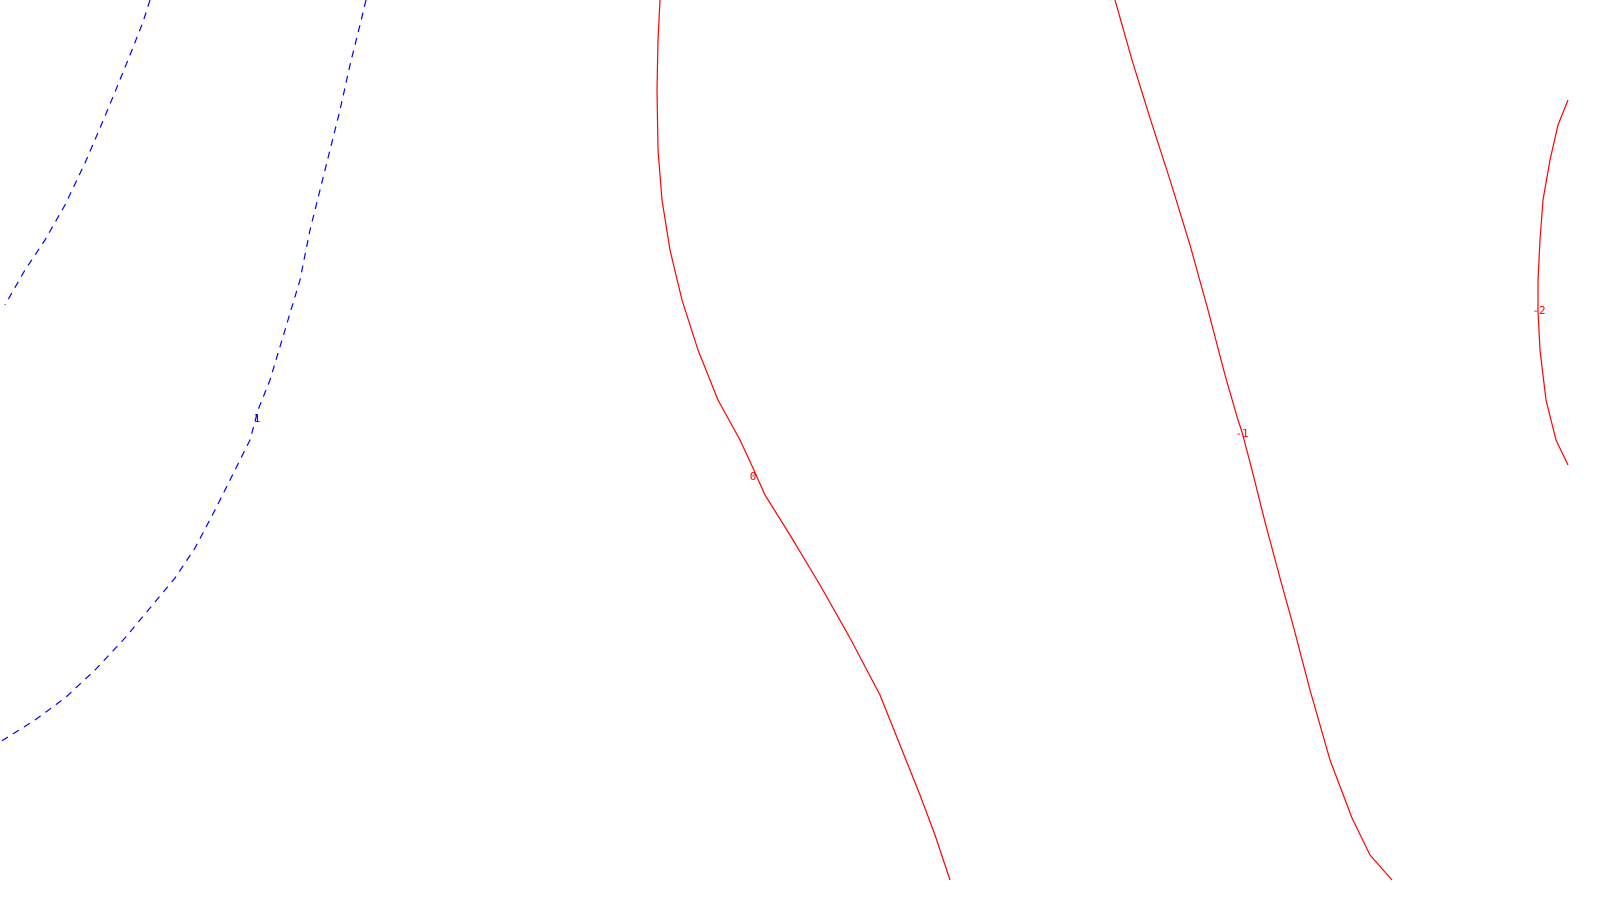 This screenshot has width=1600, height=900. Describe the element at coordinates (257, 418) in the screenshot. I see `contour-label: 1` at that location.